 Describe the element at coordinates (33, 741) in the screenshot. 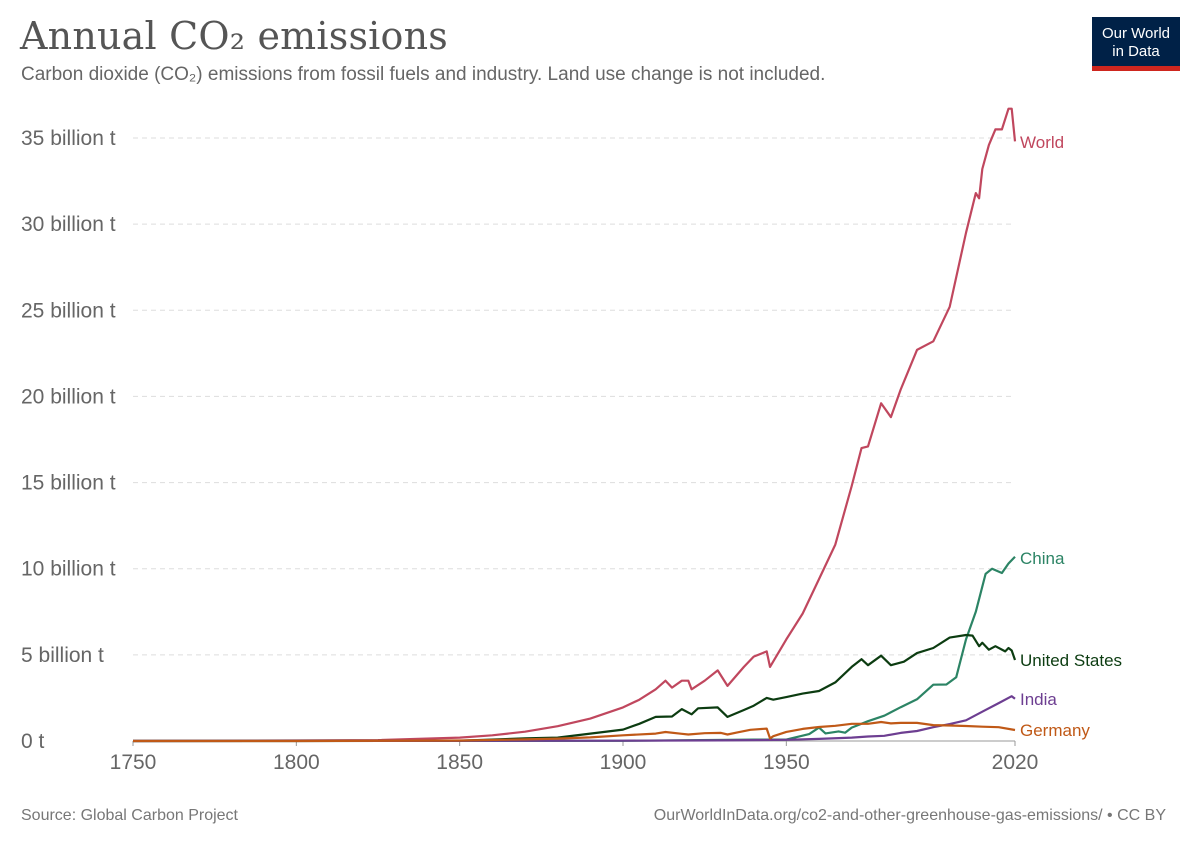

I see `y-tick-label: 0 t` at that location.